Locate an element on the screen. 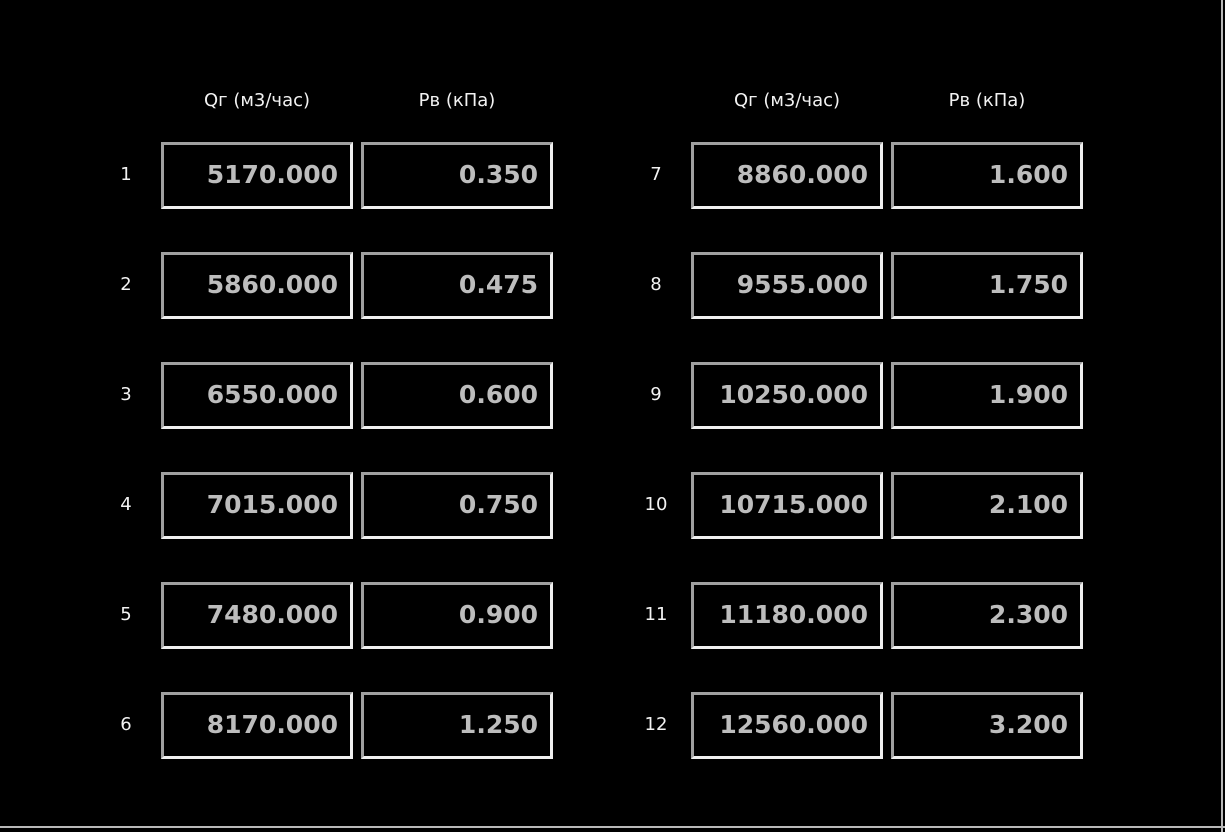  pressure-field: 2.100 is located at coordinates (987, 505).